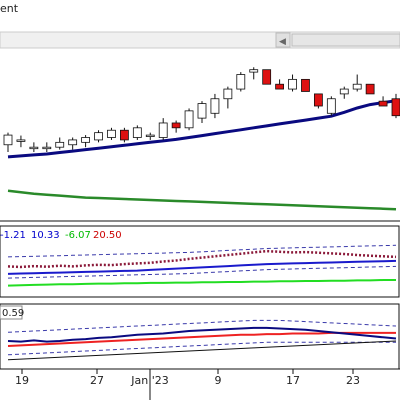  I want to click on ma-blue-line, so click(202, 129).